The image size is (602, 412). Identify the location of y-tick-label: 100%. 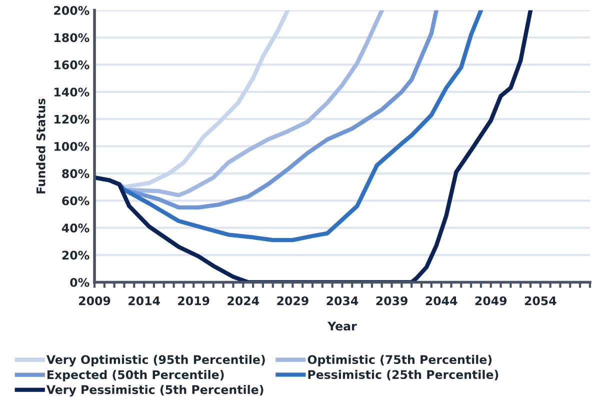
(72, 146).